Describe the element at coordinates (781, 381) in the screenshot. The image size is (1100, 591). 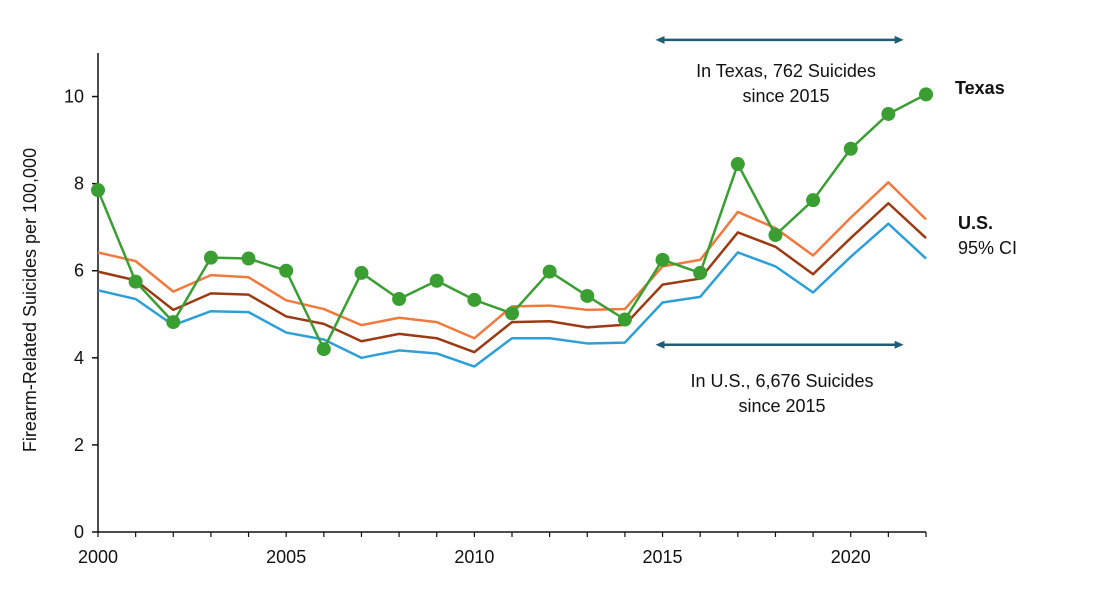
I see `us-annotation-line1: In U.S., 6,676 Suicides` at that location.